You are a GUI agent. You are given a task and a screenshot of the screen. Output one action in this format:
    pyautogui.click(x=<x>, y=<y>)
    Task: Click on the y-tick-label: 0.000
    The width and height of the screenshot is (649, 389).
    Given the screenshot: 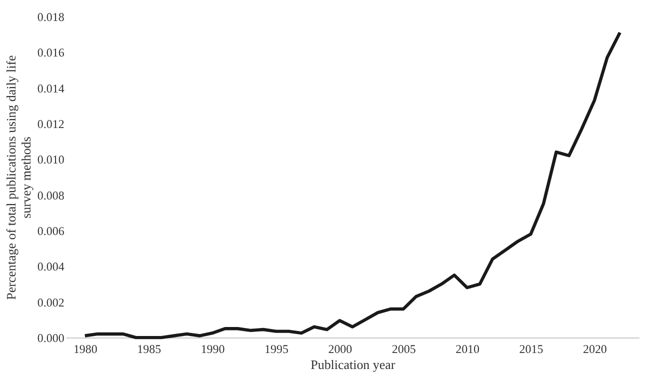 What is the action you would take?
    pyautogui.click(x=50, y=338)
    